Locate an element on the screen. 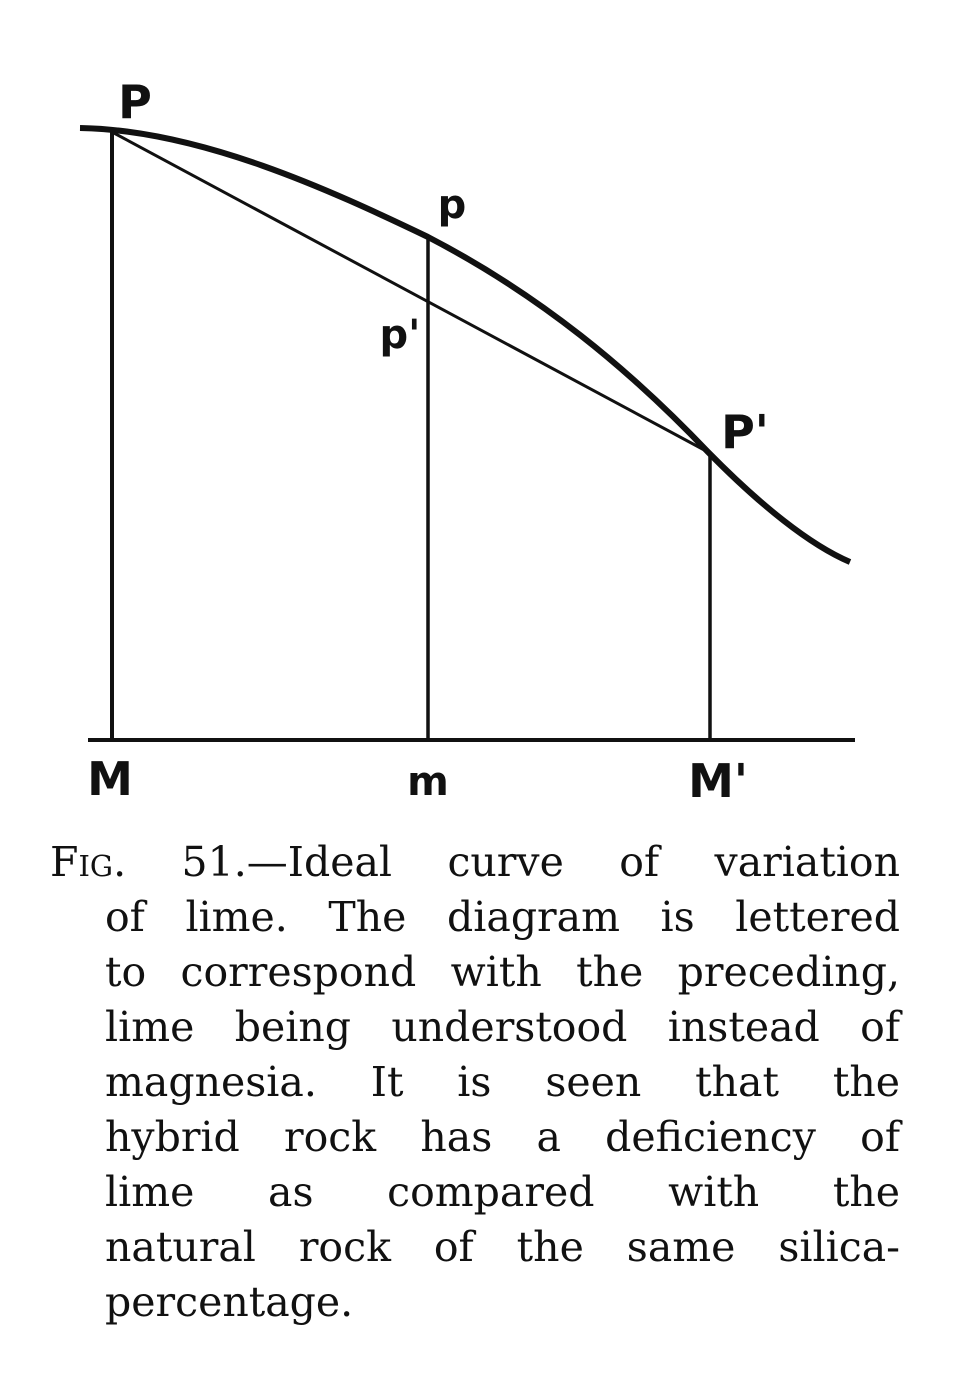 The width and height of the screenshot is (961, 1400). caption-line: to correspond with the preceding, is located at coordinates (475, 972).